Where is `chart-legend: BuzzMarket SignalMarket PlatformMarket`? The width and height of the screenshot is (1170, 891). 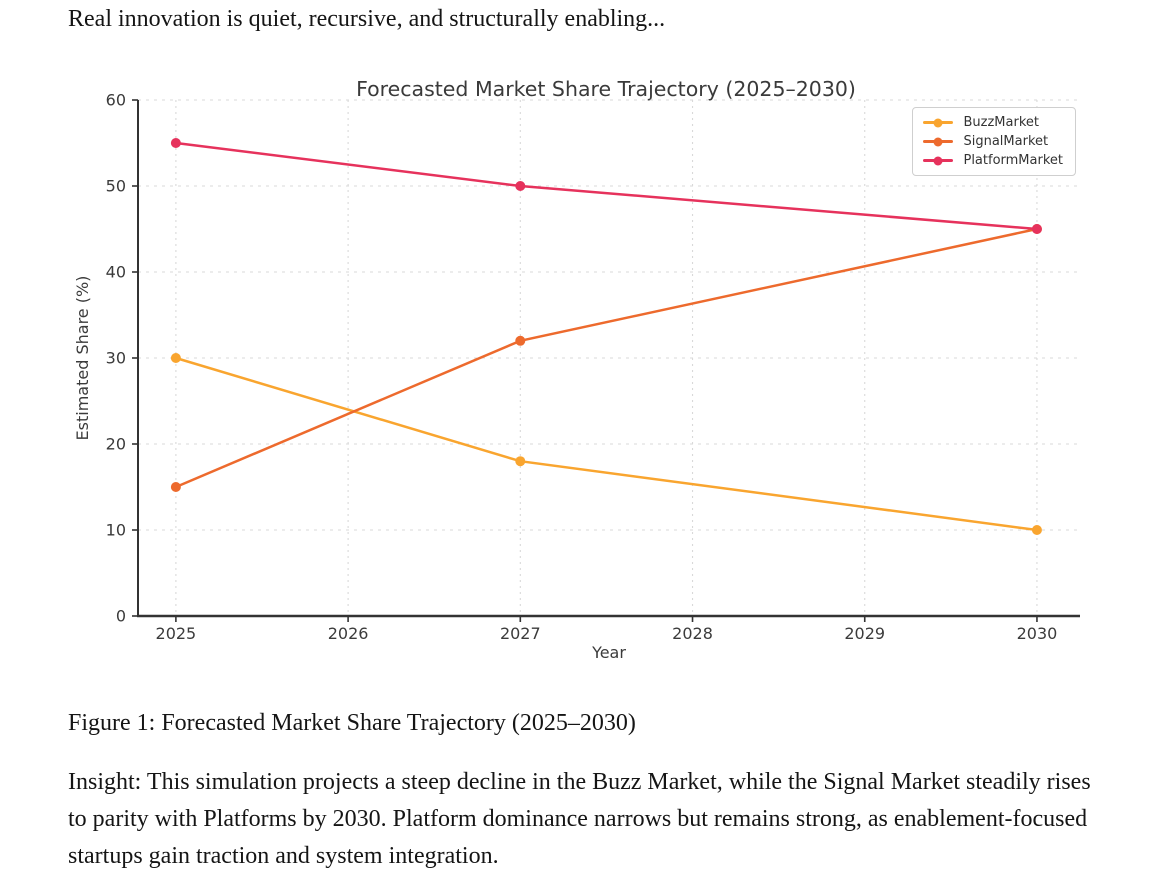
chart-legend: BuzzMarket SignalMarket PlatformMarket is located at coordinates (994, 141).